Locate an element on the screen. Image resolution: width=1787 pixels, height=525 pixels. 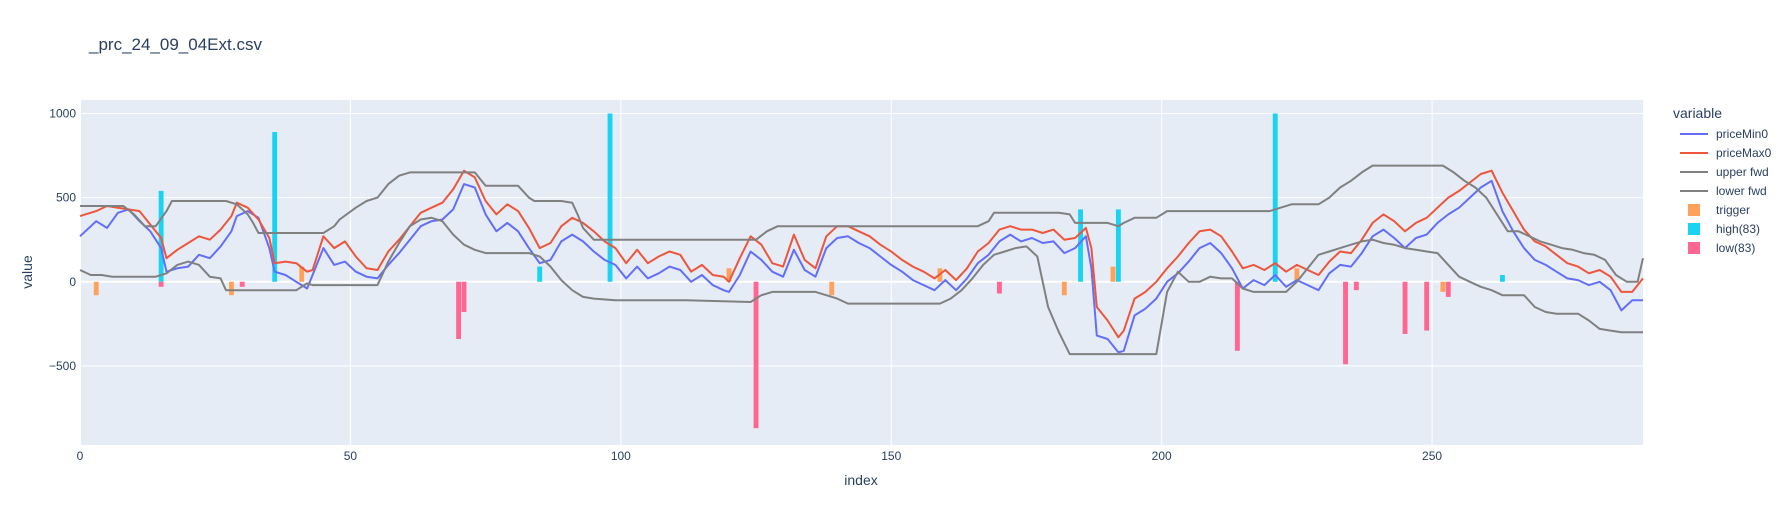
x-axis-title: index is located at coordinates (860, 480).